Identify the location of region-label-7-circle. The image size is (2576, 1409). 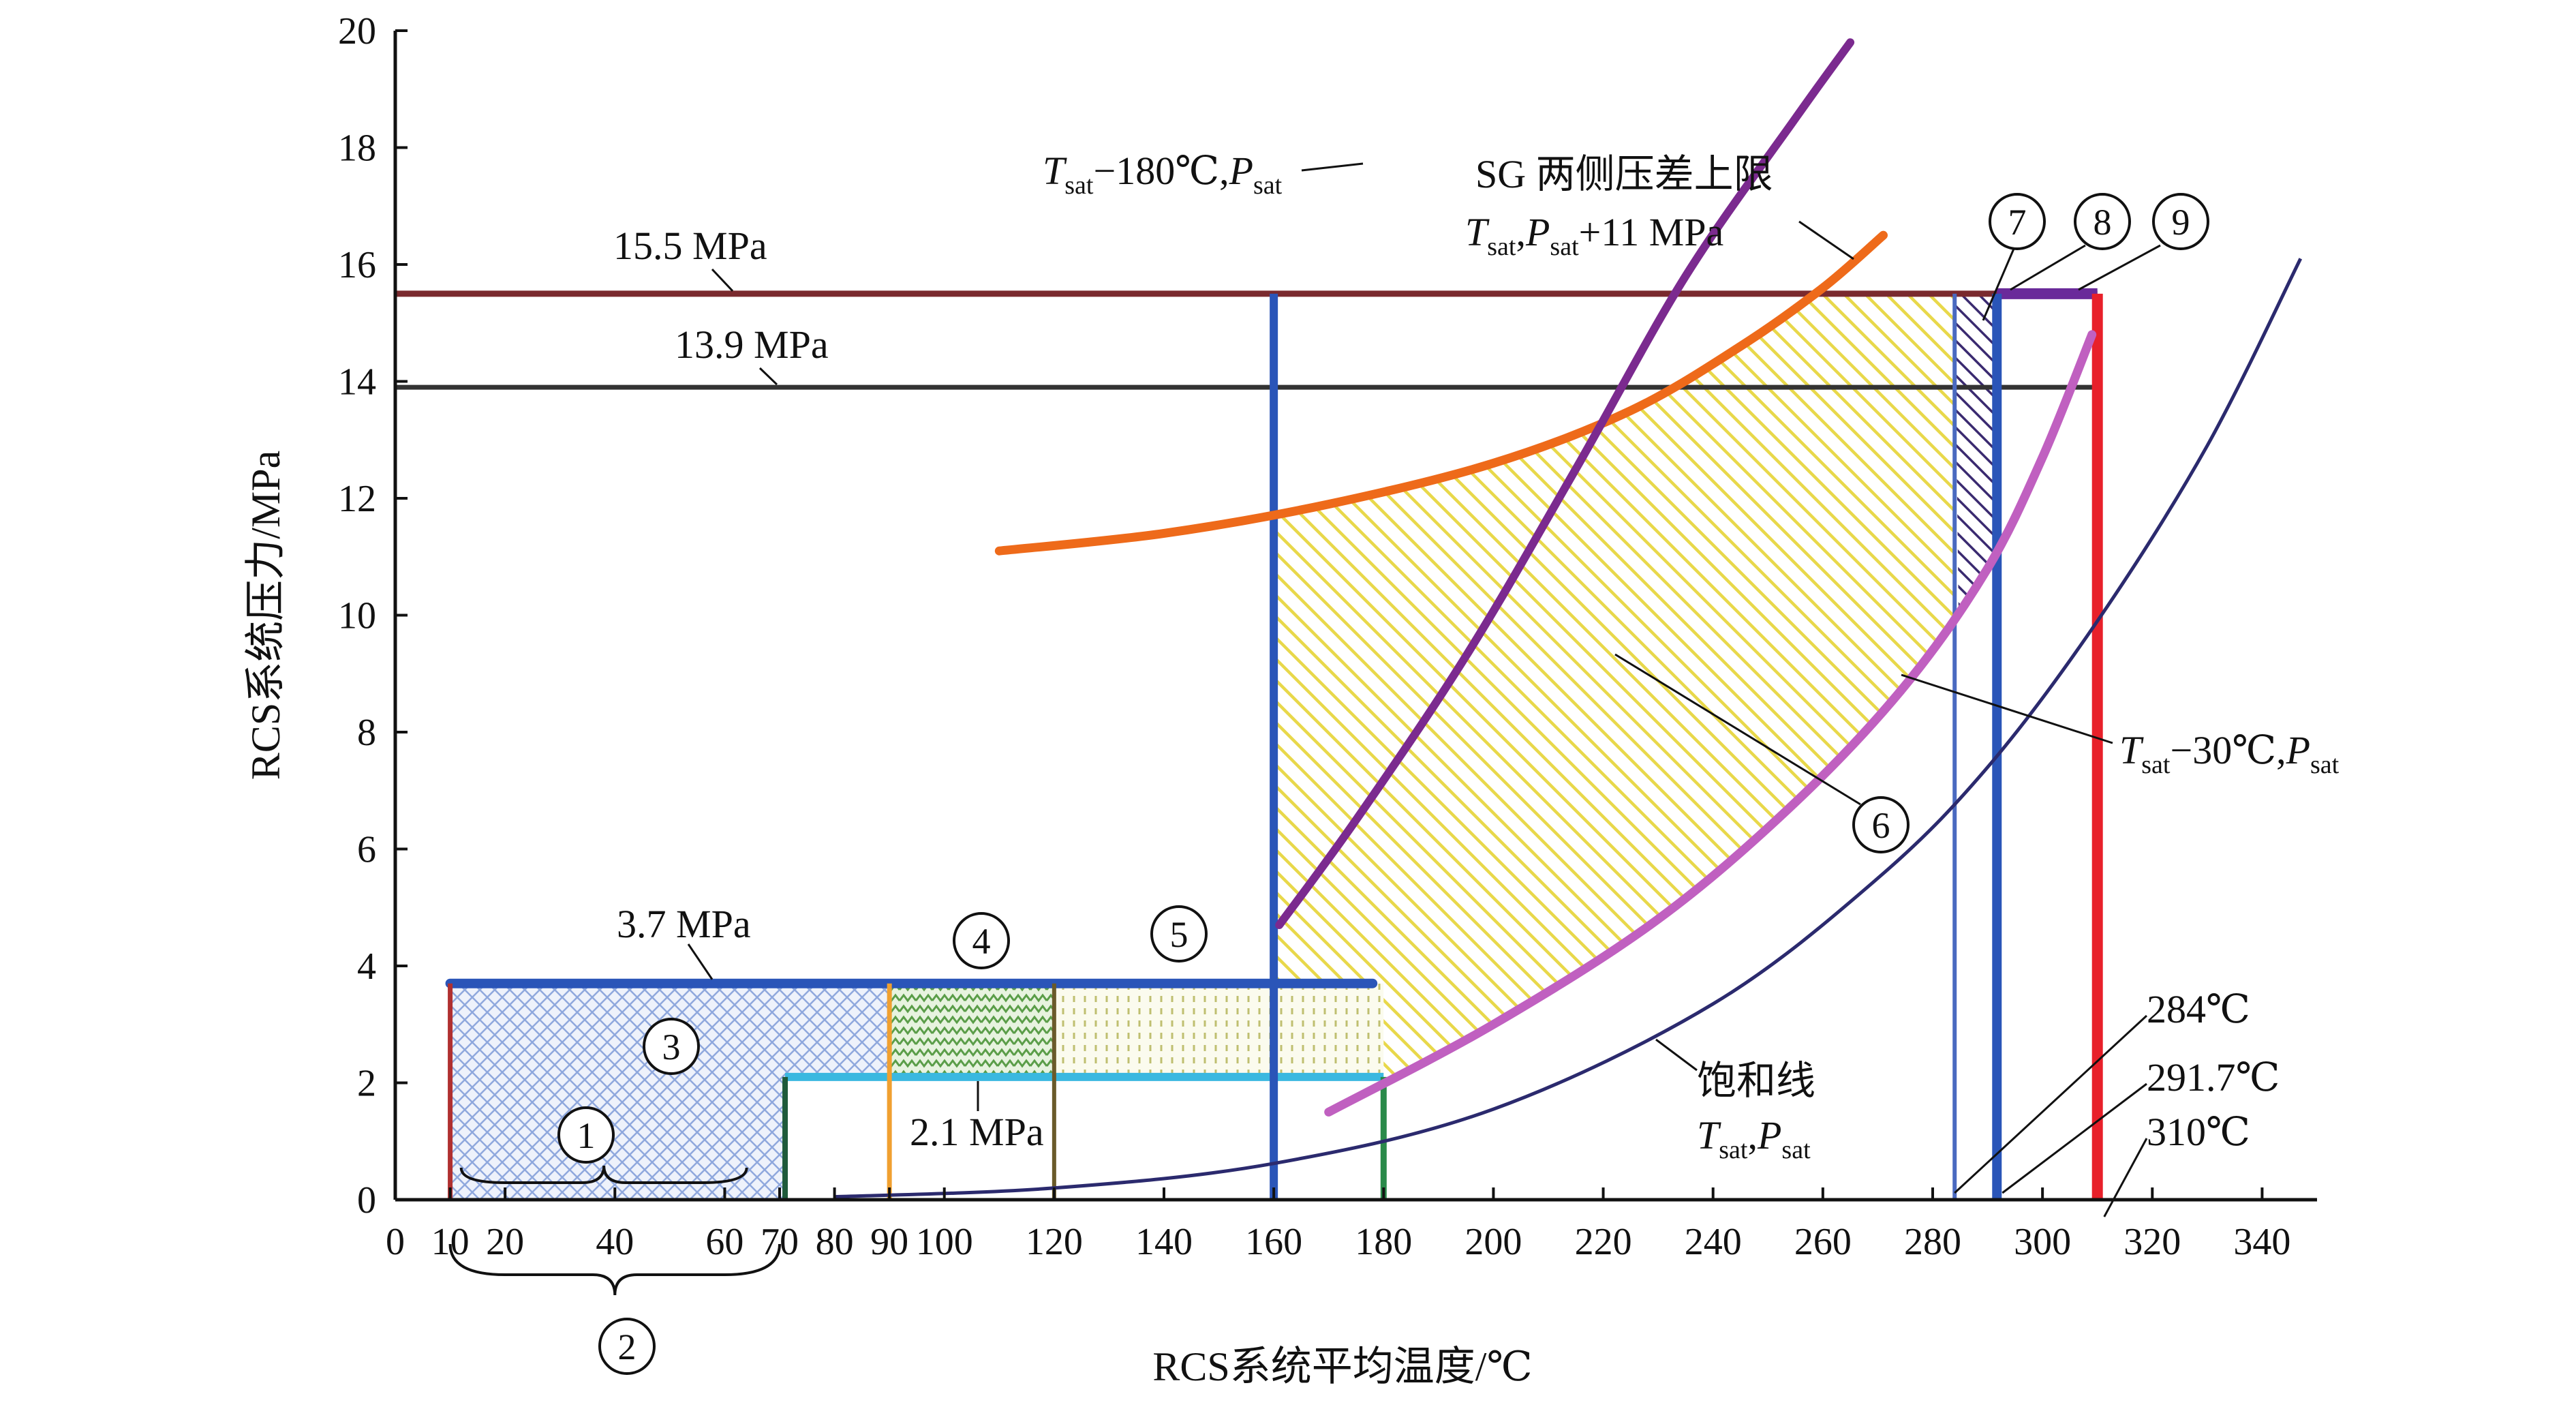
(2018, 221).